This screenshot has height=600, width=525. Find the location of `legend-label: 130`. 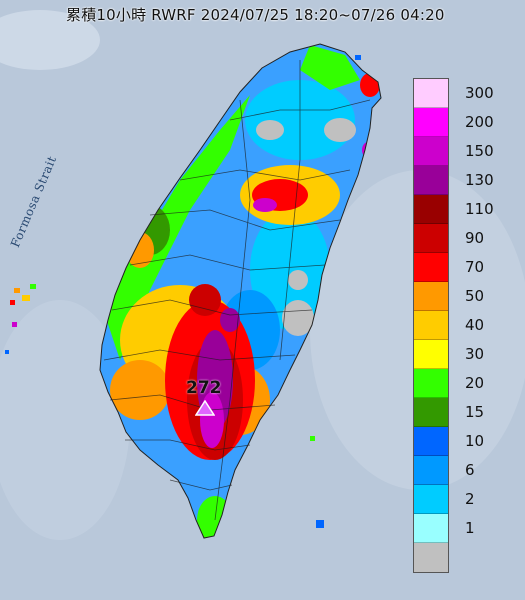

legend-label: 130 is located at coordinates (479, 180).